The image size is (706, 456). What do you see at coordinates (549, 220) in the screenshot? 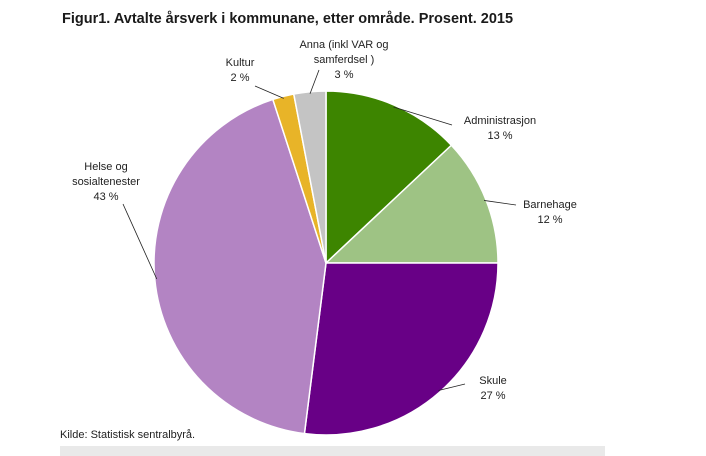
I see `slice-value-barnehage: 12 %` at bounding box center [549, 220].